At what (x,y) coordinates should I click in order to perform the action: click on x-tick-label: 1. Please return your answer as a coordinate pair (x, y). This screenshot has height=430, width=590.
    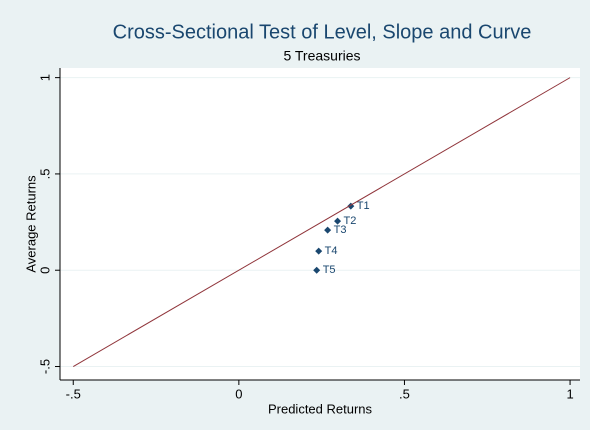
    Looking at the image, I should click on (569, 393).